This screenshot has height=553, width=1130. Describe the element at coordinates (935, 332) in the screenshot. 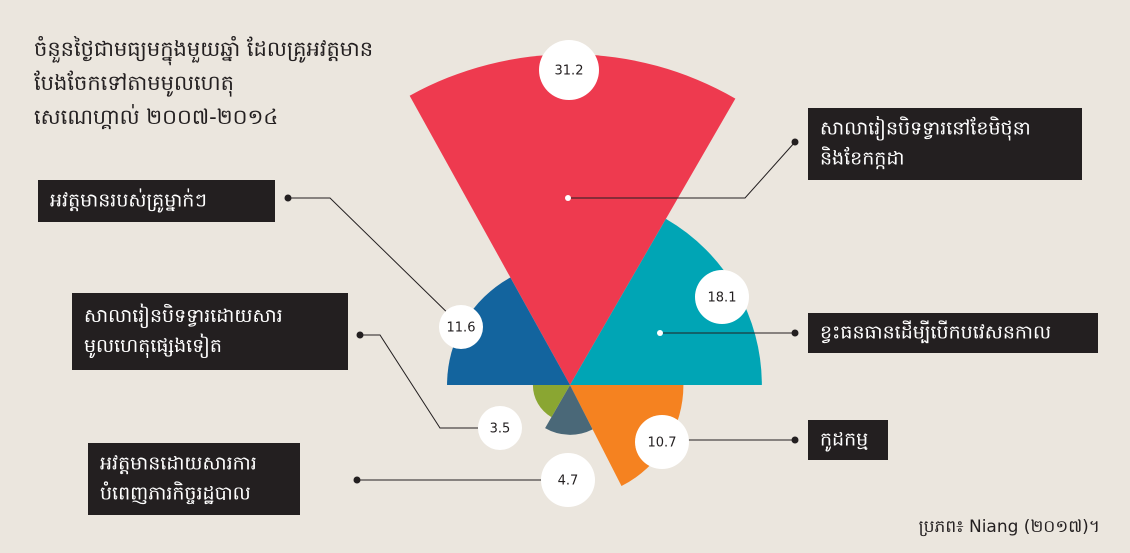

I see `category-label: ខ្វះធនធានដើម្បីបើកបវេសនកាល` at that location.